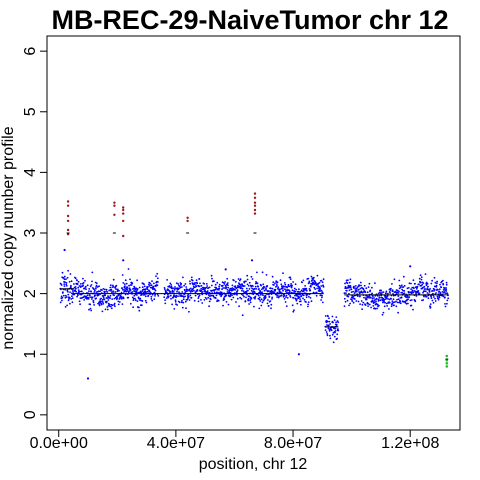 This screenshot has height=480, width=480. What do you see at coordinates (30, 293) in the screenshot?
I see `y-tick-label: 2` at bounding box center [30, 293].